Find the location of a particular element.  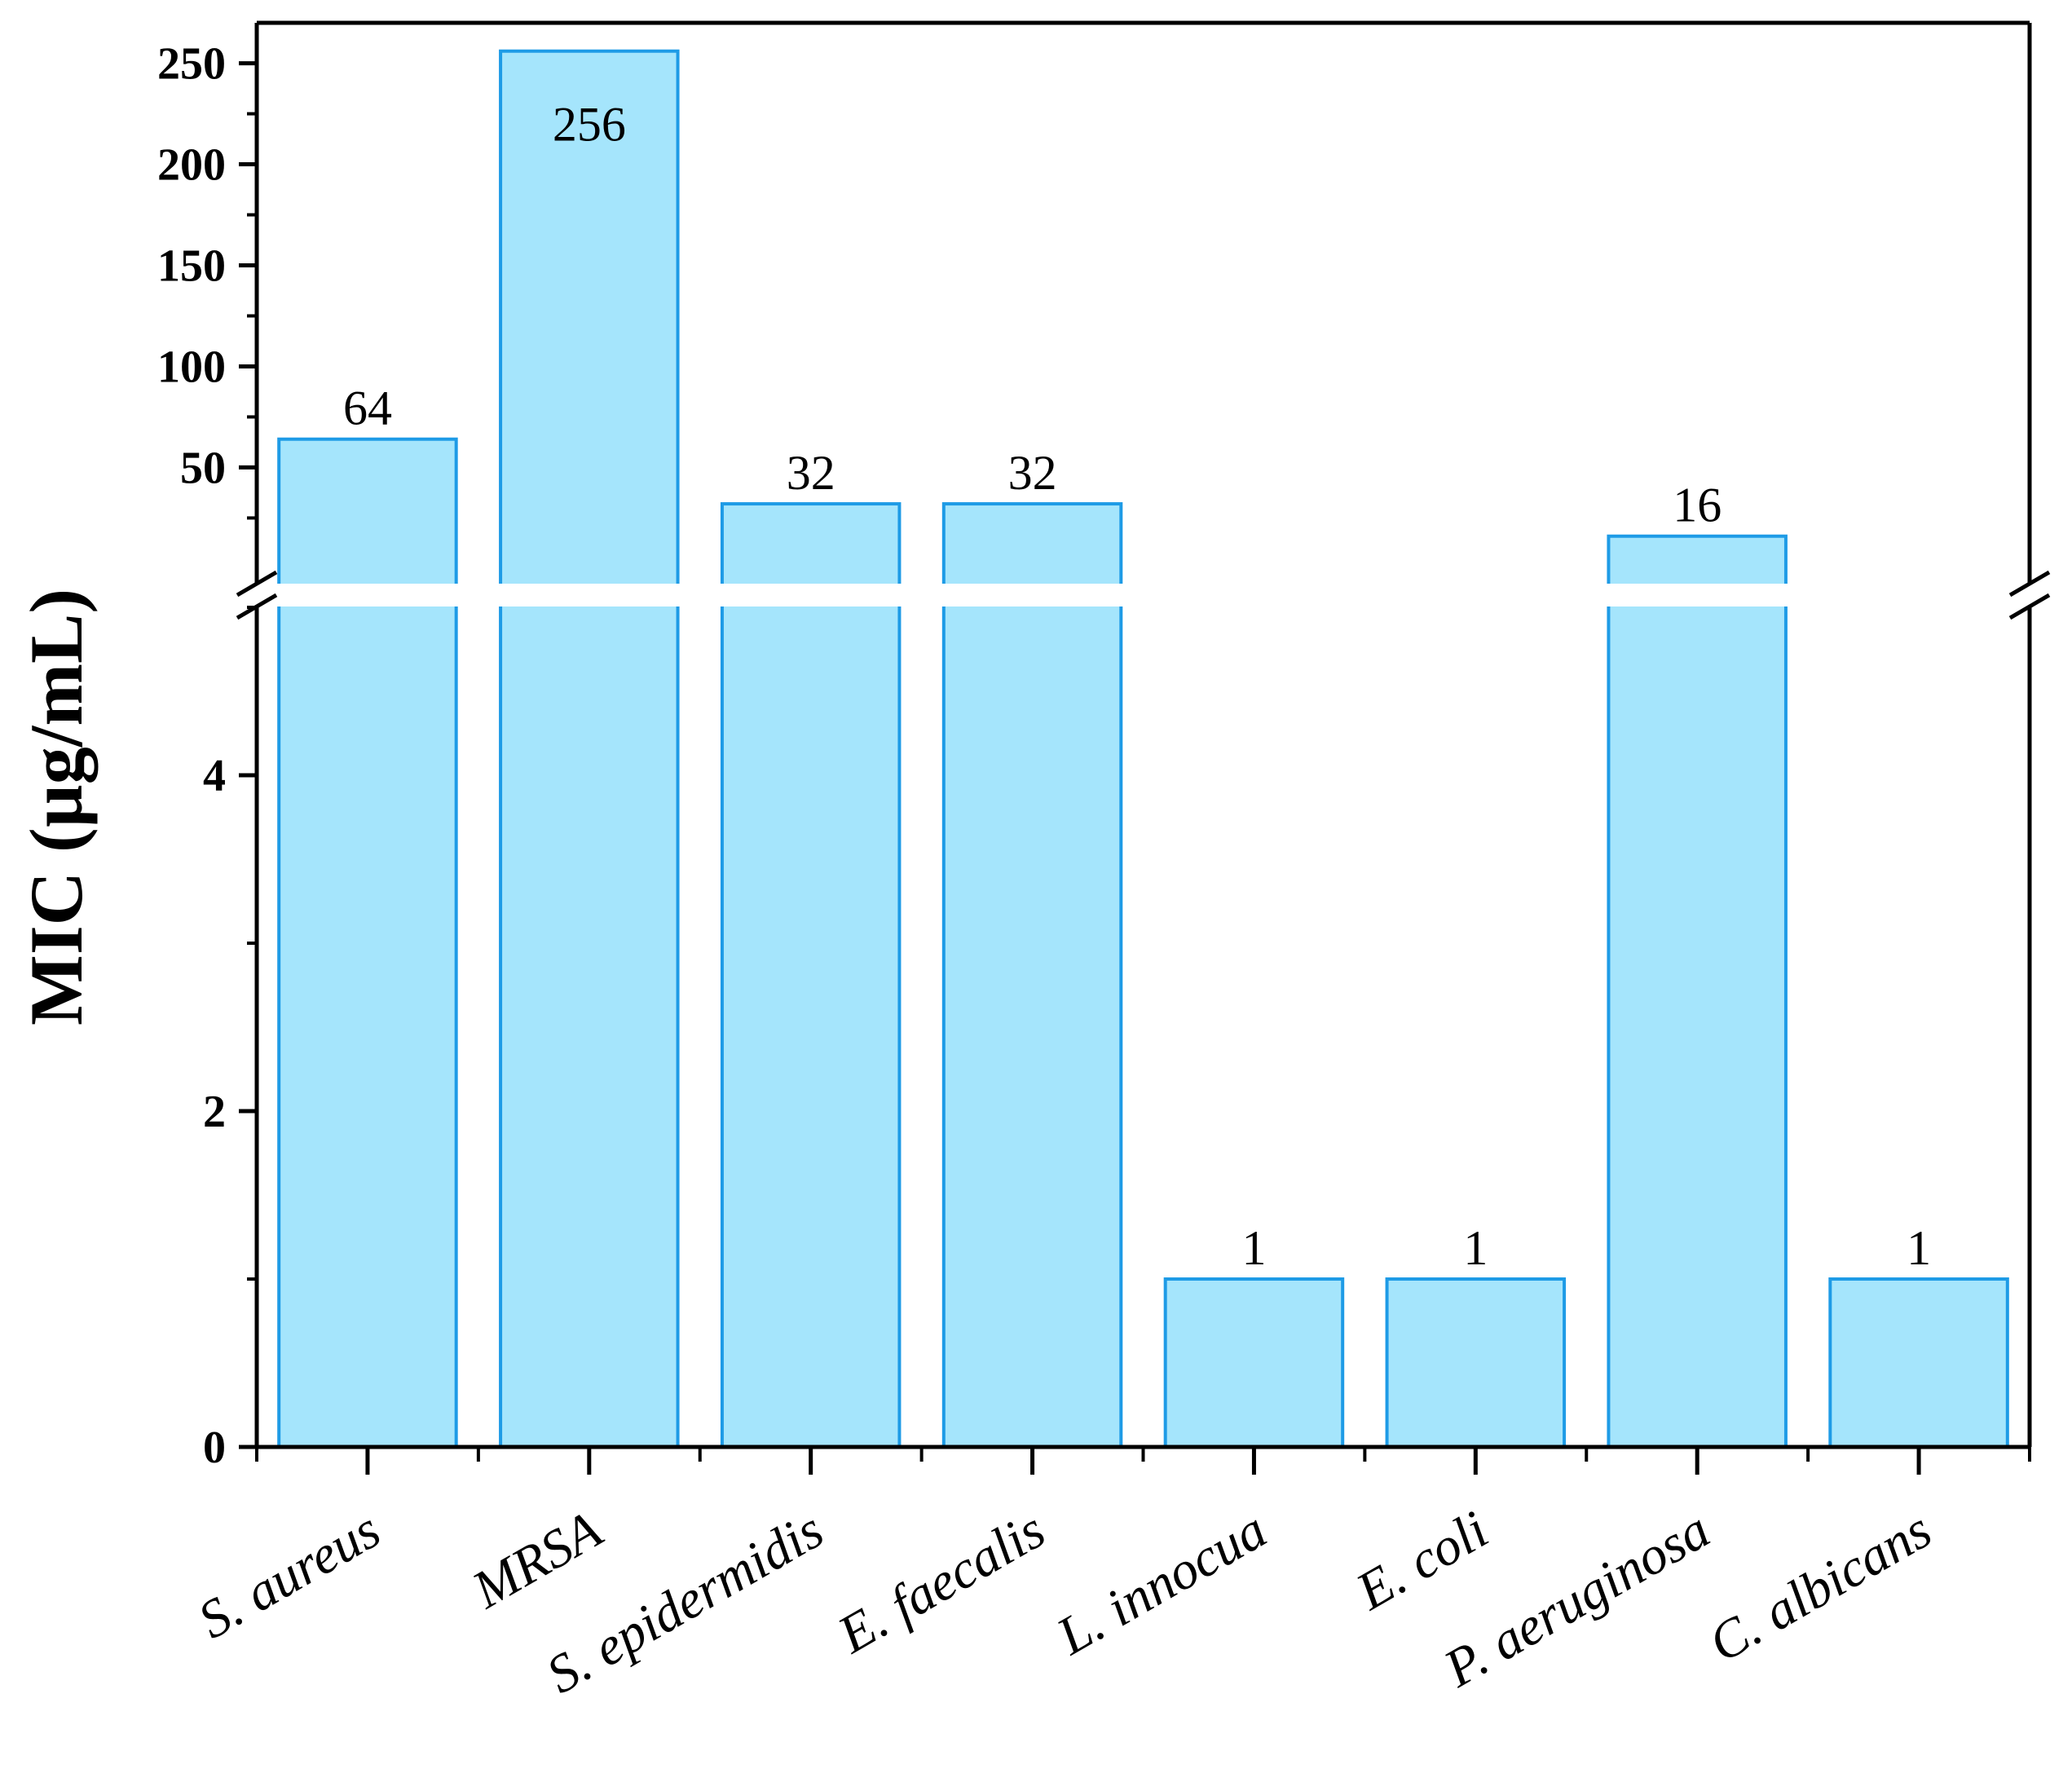

axis-break is located at coordinates (1143, 595).